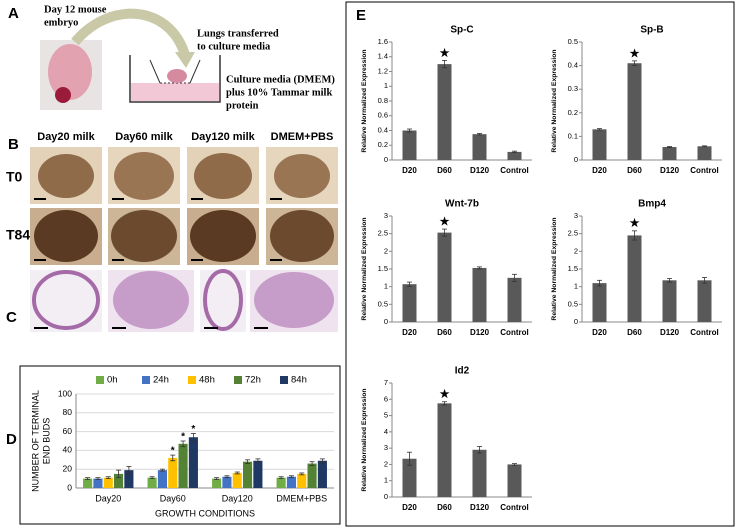 Image resolution: width=736 pixels, height=528 pixels. I want to click on panel-label: D, so click(11, 439).